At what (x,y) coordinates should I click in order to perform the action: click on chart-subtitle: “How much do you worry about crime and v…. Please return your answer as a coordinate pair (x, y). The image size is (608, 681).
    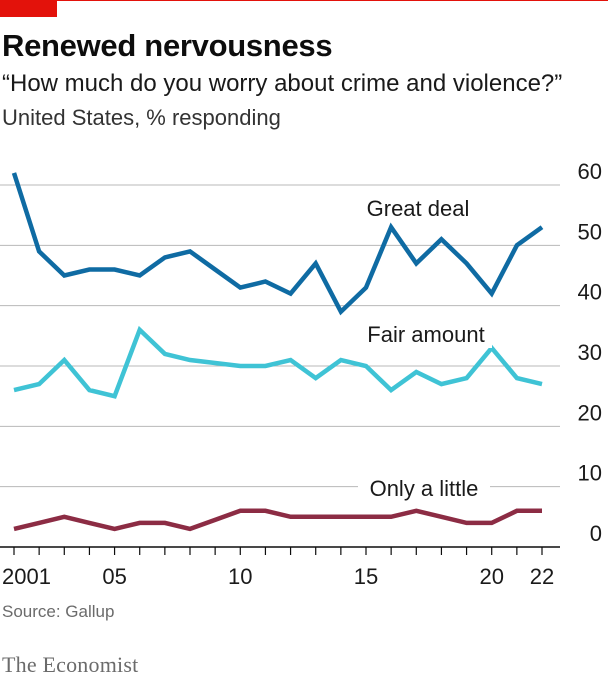
    Looking at the image, I should click on (282, 83).